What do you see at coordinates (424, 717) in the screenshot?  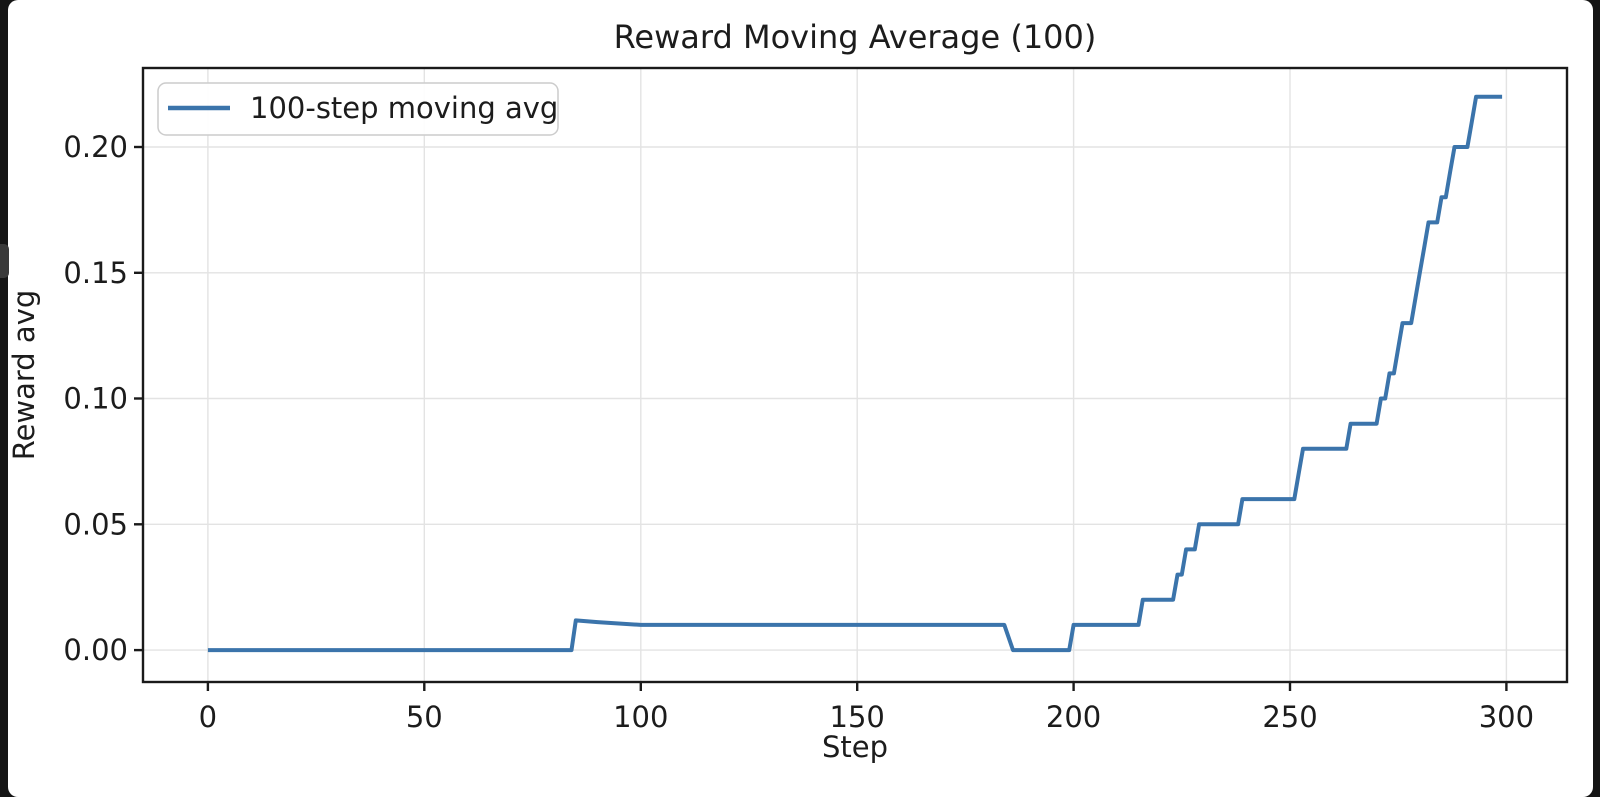 I see `x-tick-label: 50` at bounding box center [424, 717].